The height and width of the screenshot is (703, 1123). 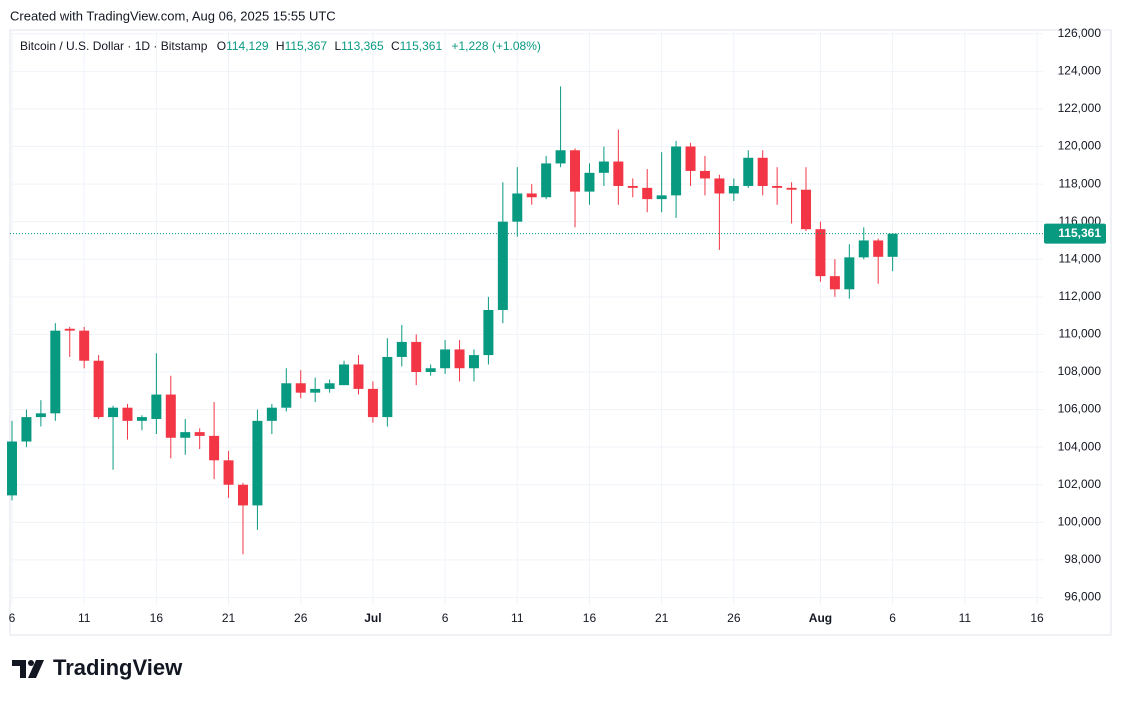 What do you see at coordinates (1080, 521) in the screenshot?
I see `y-tick-label: 100,000` at bounding box center [1080, 521].